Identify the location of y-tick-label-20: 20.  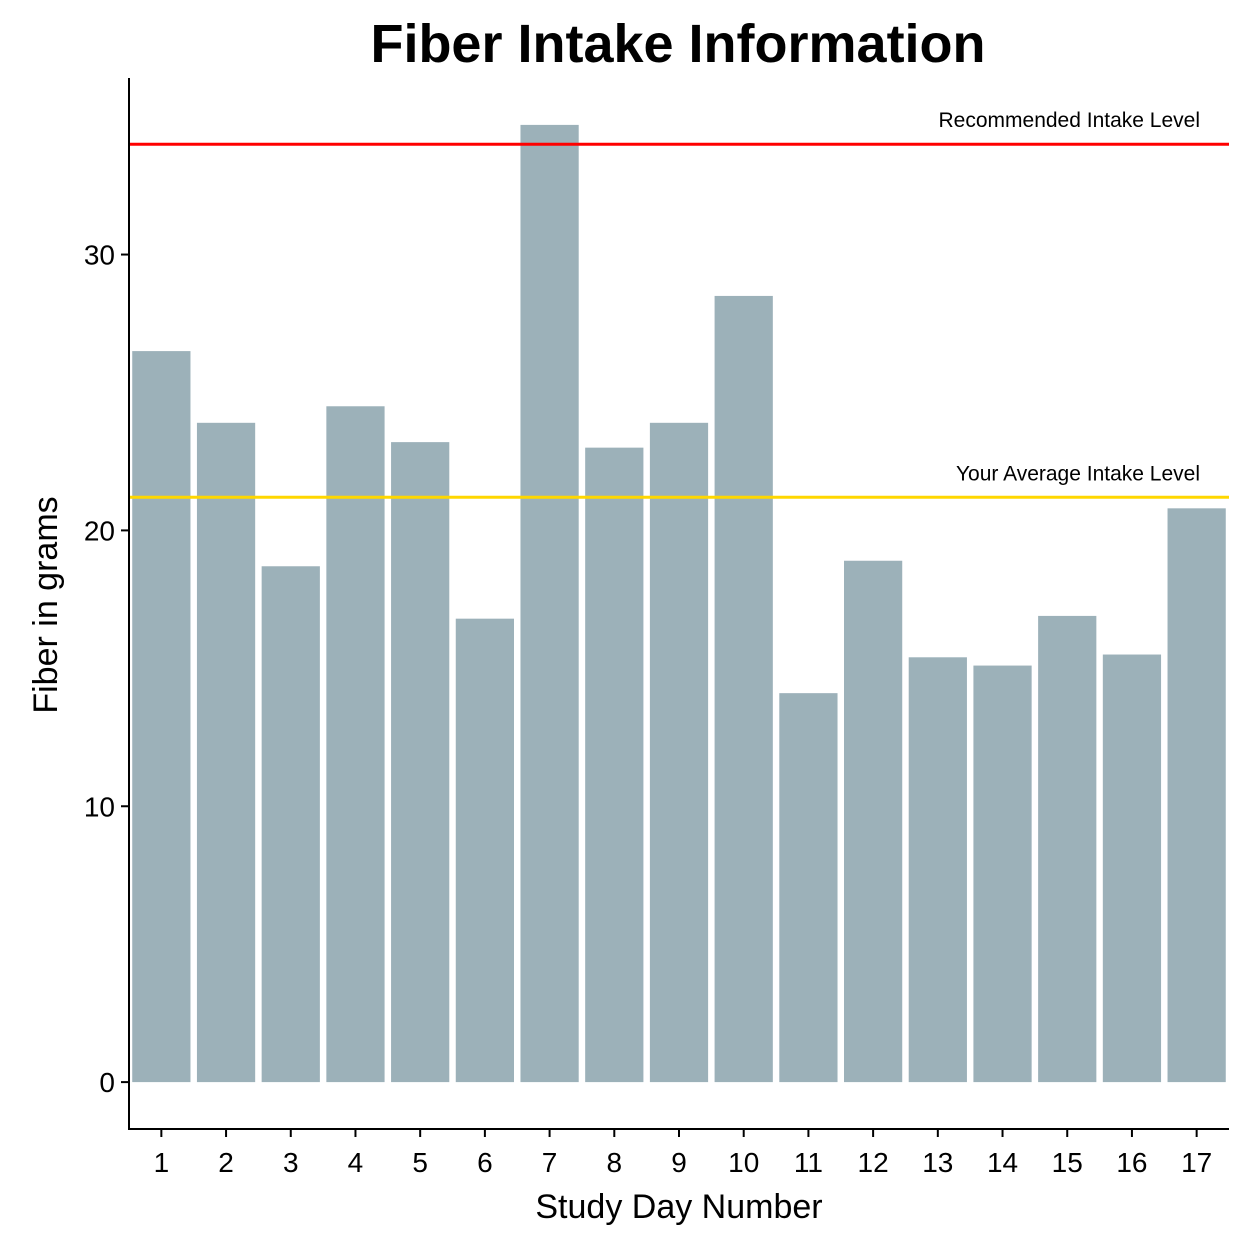
(99, 530).